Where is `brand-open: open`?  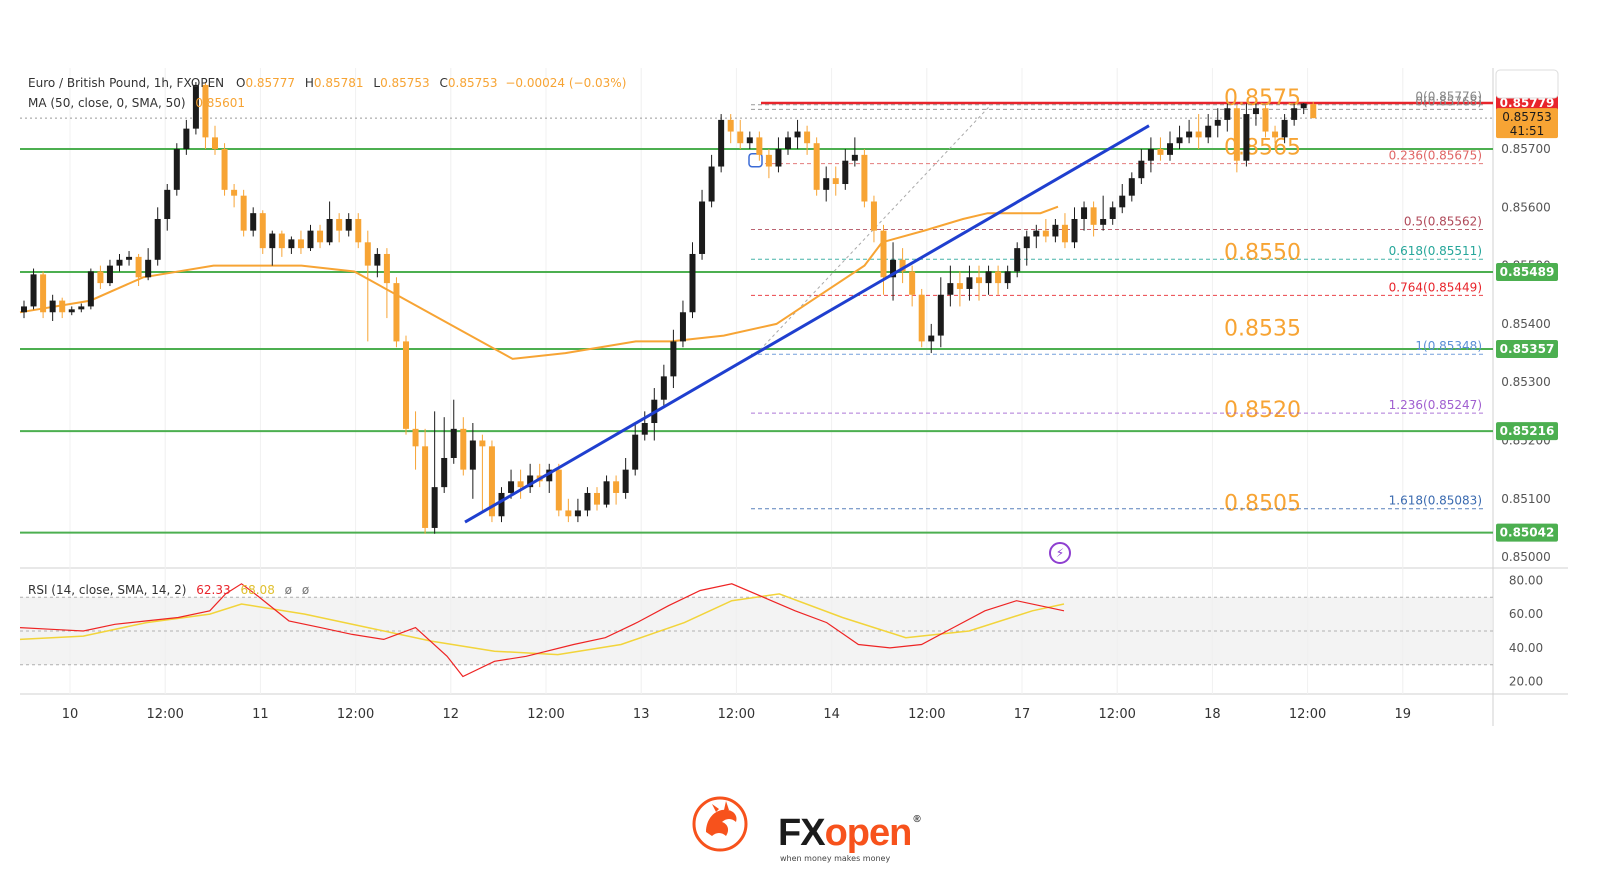 brand-open: open is located at coordinates (868, 833).